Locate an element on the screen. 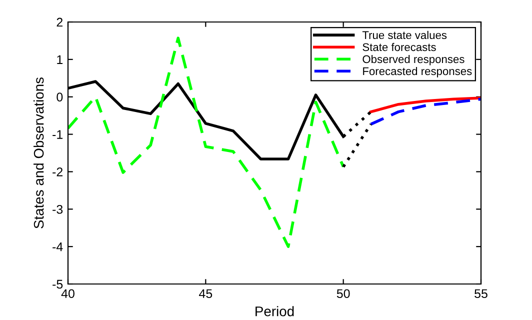 This screenshot has height=320, width=532. y-tick-label: -3 is located at coordinates (57, 209).